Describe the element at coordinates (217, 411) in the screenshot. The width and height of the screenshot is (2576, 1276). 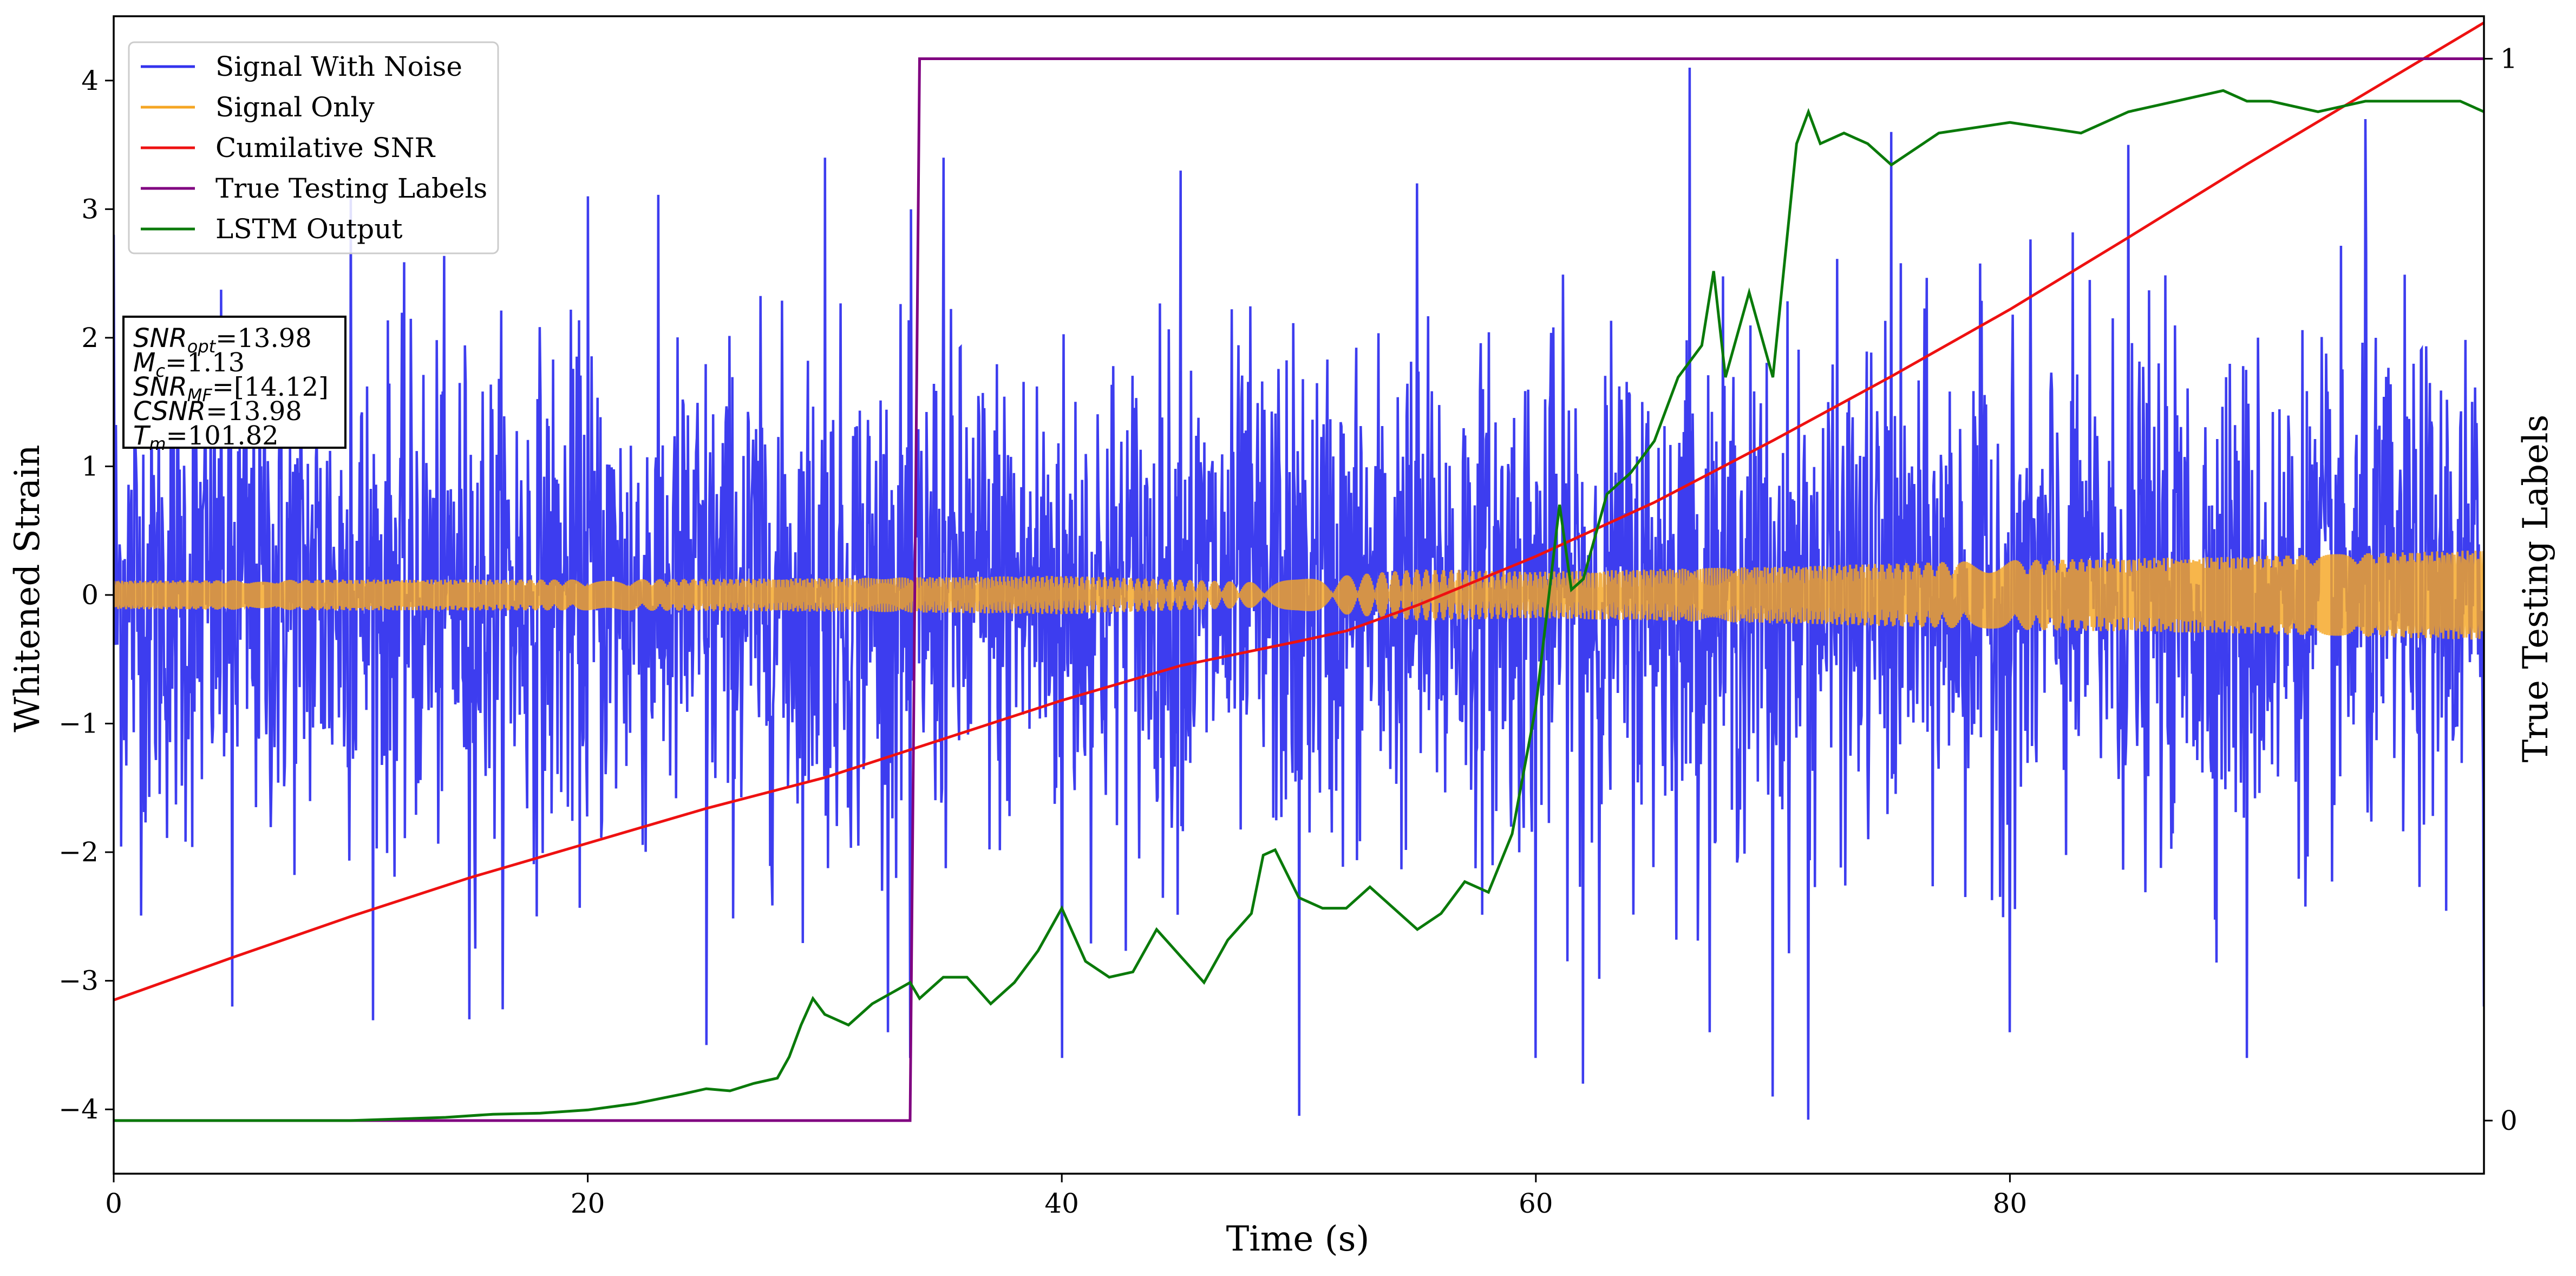
I see `annotation-line: CSNR=13.98` at that location.